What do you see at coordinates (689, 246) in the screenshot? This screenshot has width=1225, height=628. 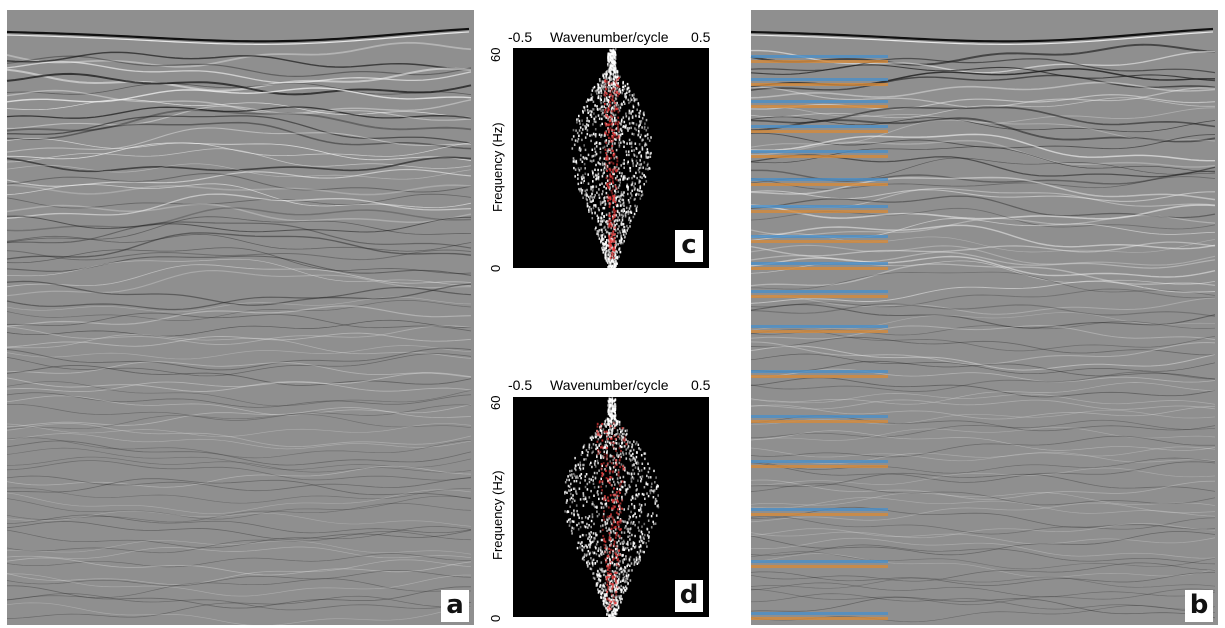 I see `panel-label-c: c` at bounding box center [689, 246].